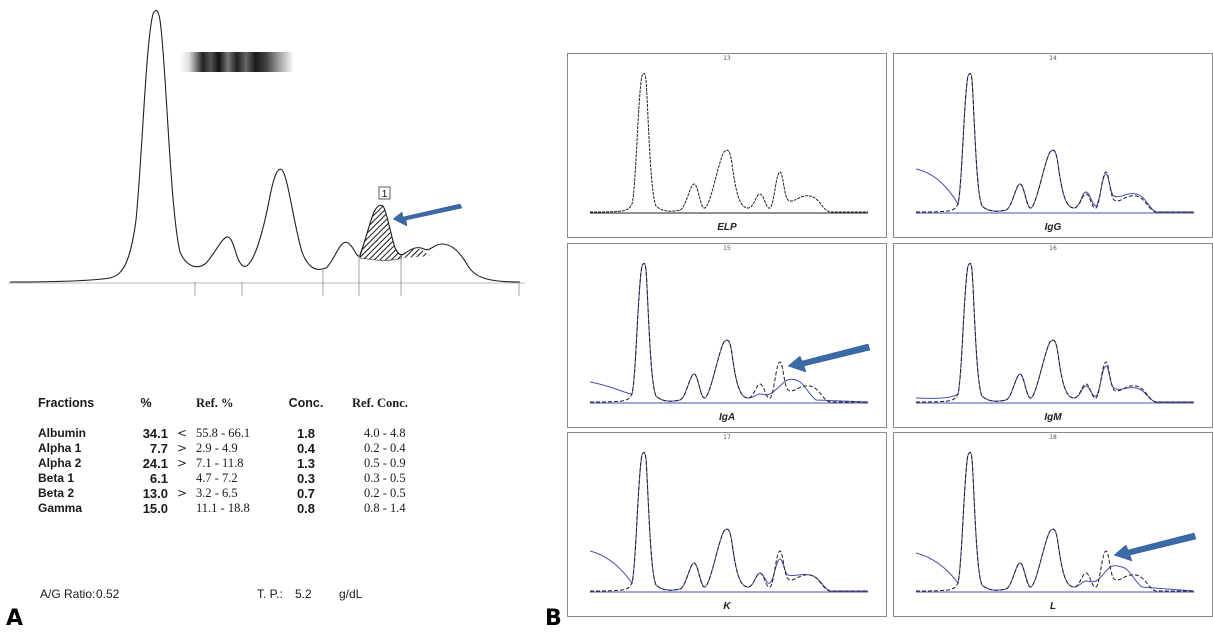  What do you see at coordinates (66, 403) in the screenshot?
I see `header-fractions: Fractions` at bounding box center [66, 403].